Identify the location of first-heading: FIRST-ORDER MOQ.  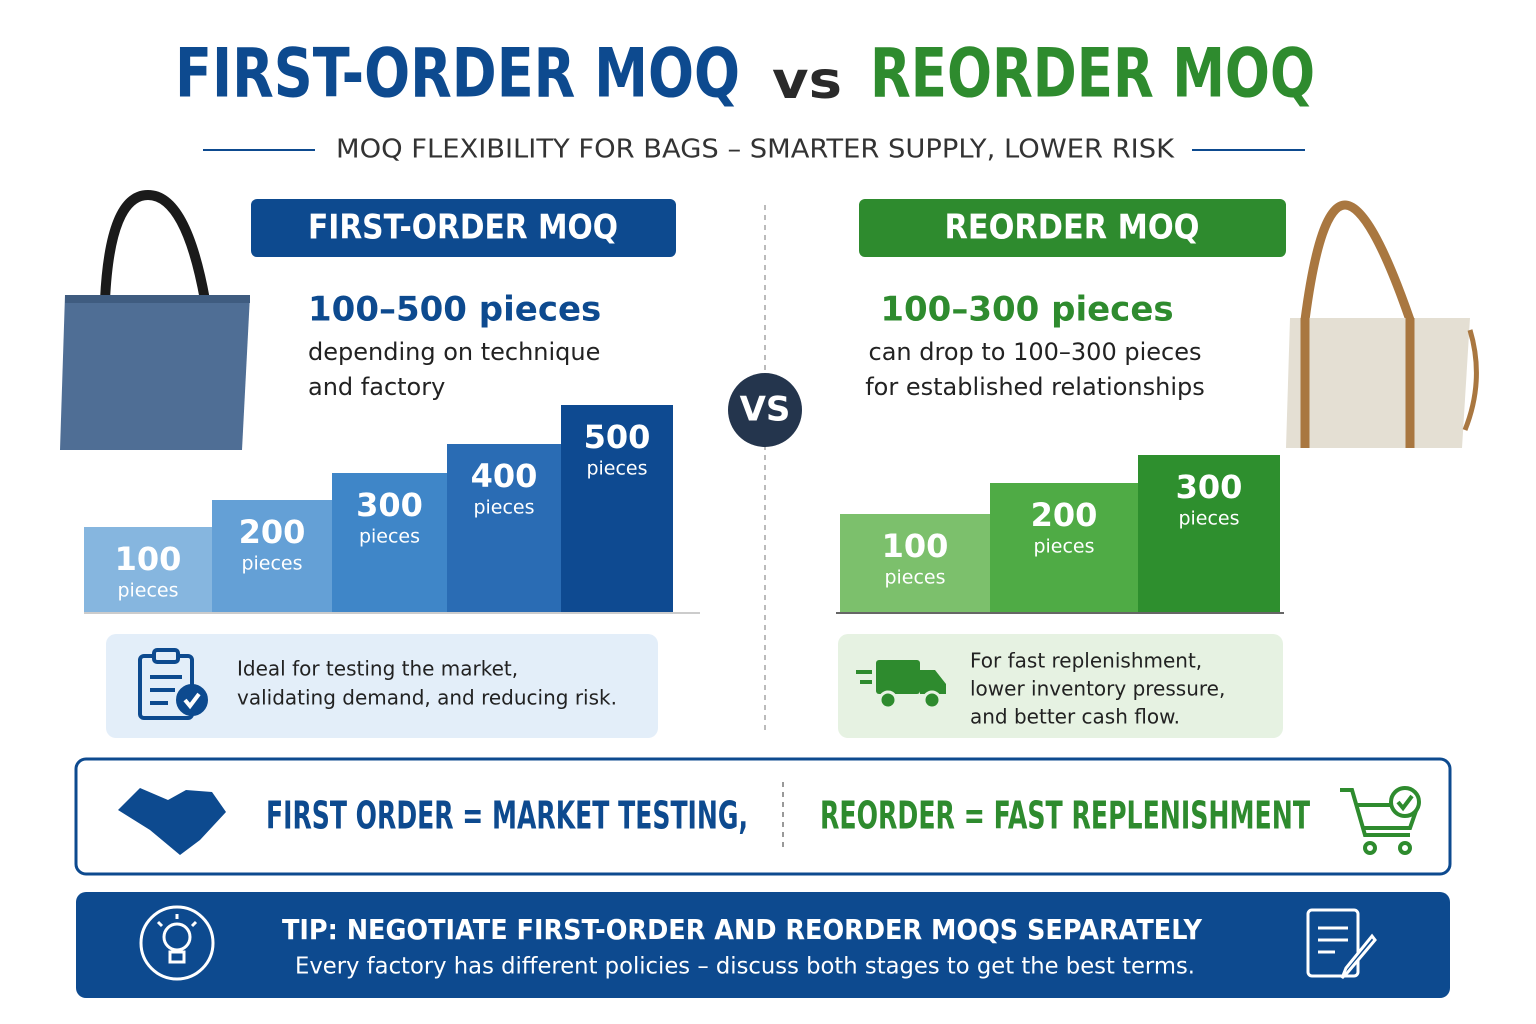
(463, 228).